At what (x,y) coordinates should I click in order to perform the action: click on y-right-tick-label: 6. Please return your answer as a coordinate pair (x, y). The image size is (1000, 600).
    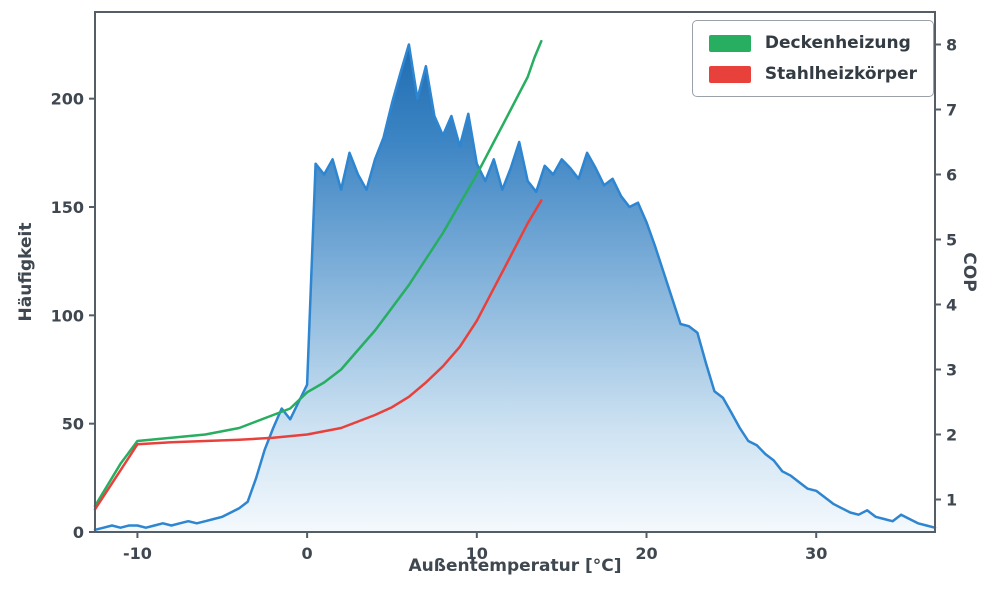
    Looking at the image, I should click on (951, 175).